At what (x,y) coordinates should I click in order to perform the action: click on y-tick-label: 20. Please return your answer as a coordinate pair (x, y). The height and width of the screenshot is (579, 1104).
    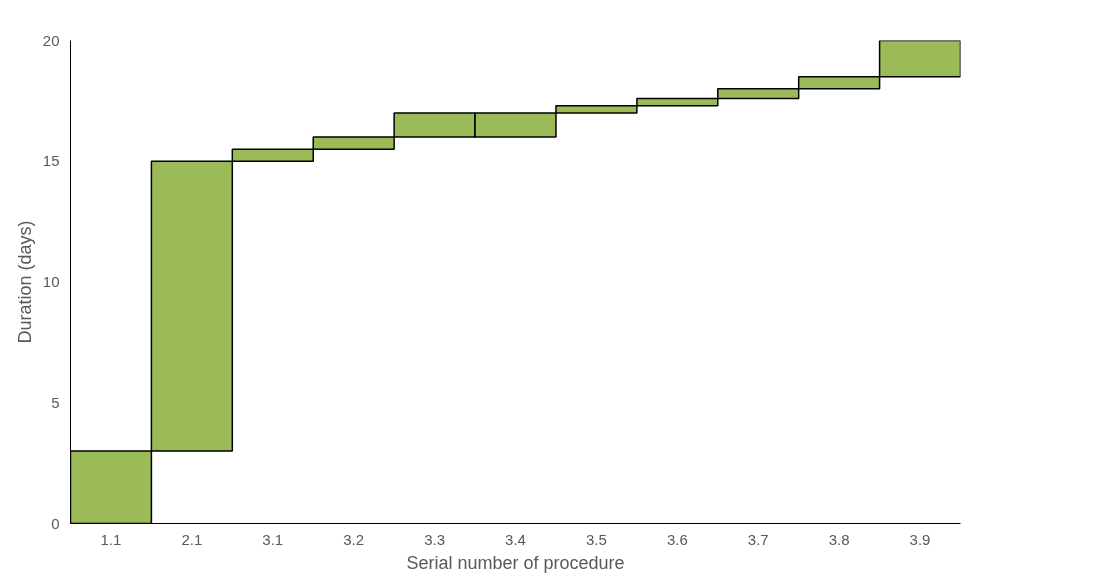
    Looking at the image, I should click on (51, 40).